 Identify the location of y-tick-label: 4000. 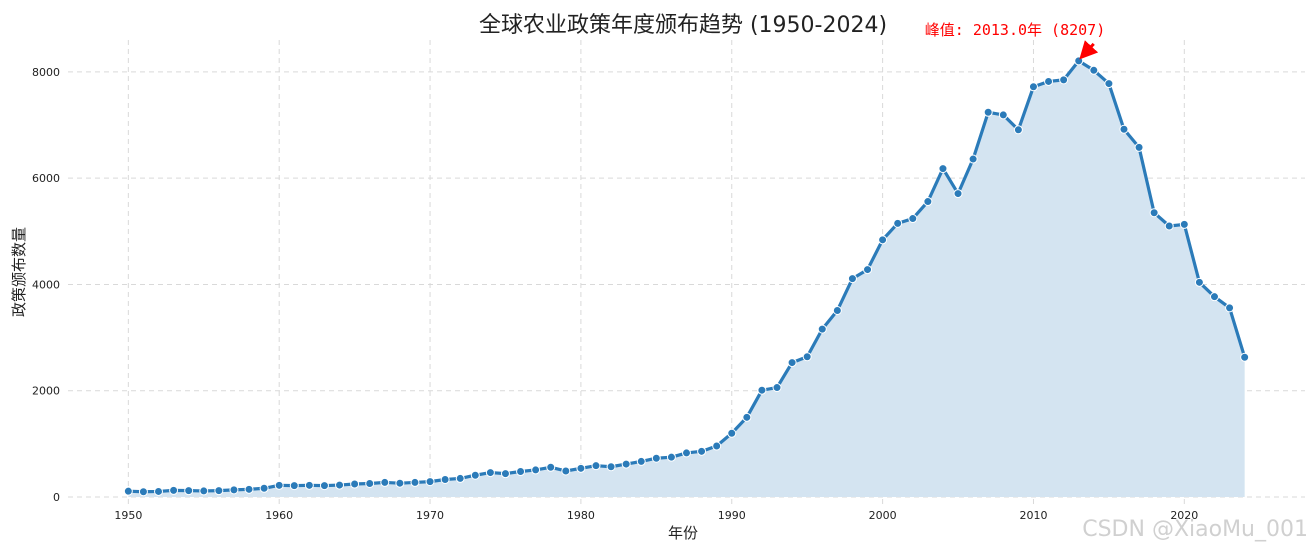
(46, 284).